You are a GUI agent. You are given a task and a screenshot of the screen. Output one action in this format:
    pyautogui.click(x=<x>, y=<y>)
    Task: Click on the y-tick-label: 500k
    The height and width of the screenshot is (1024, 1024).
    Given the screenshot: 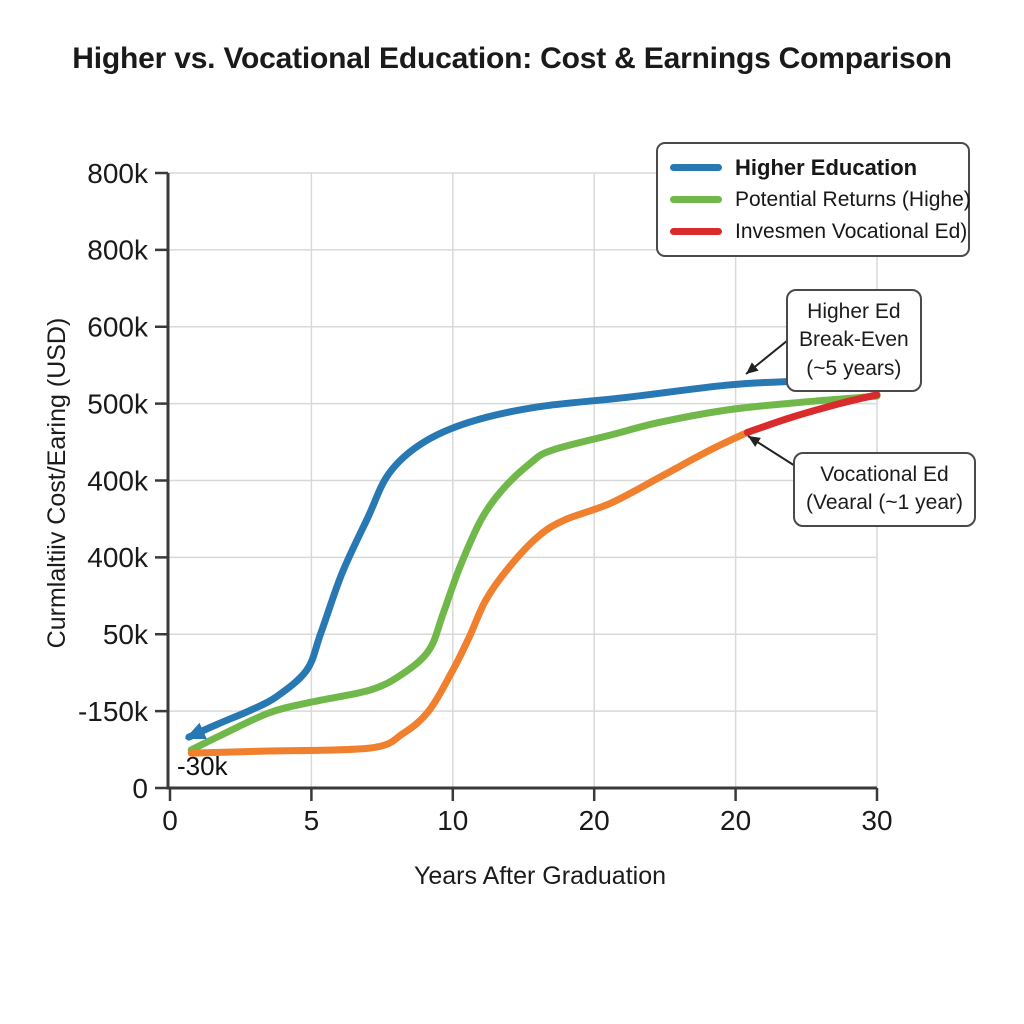 What is the action you would take?
    pyautogui.click(x=118, y=403)
    